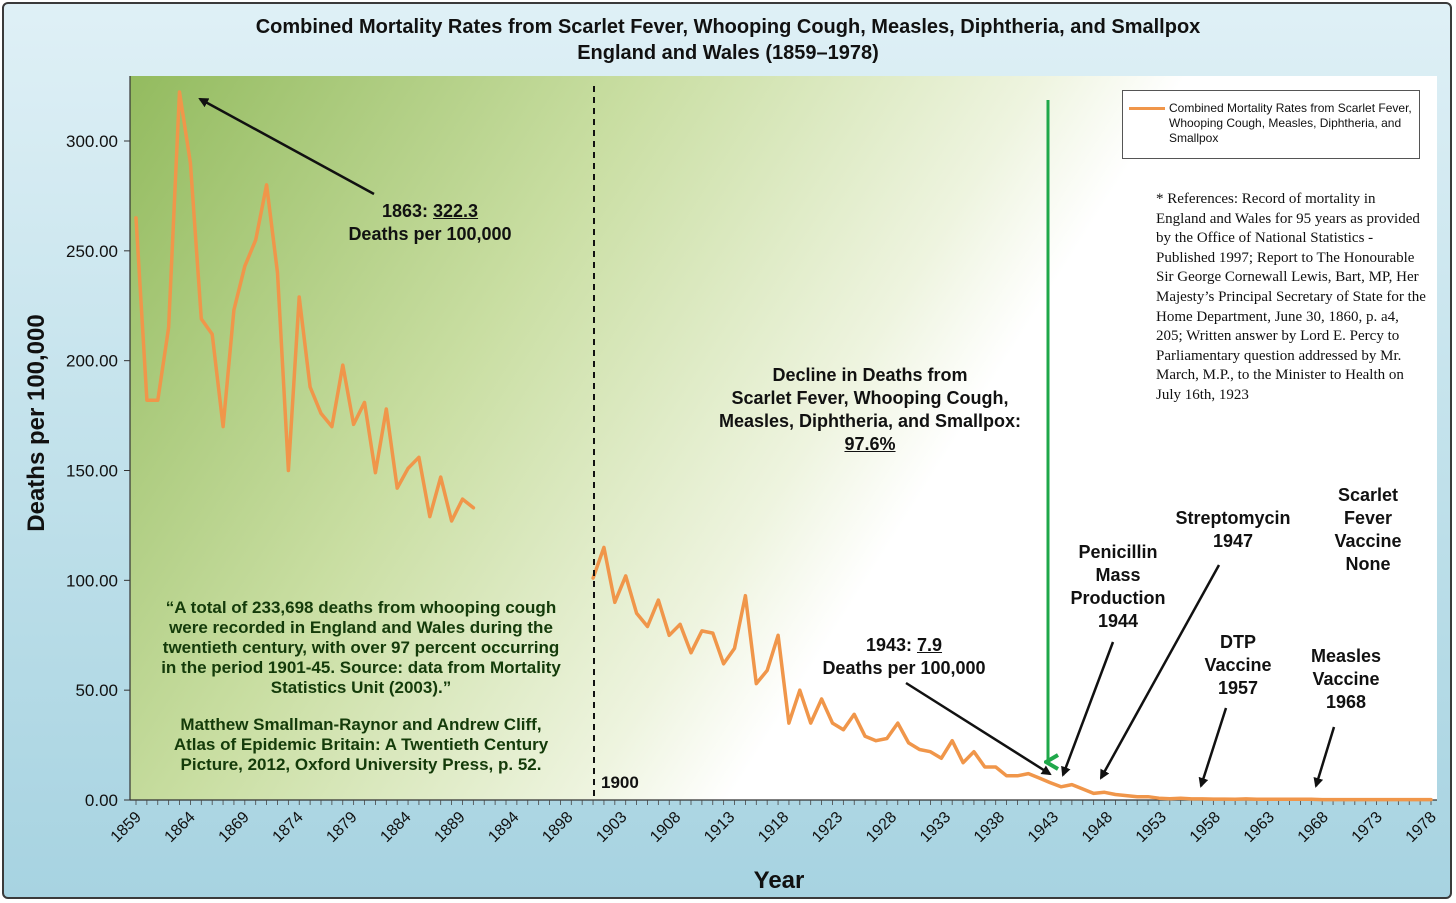  What do you see at coordinates (1259, 827) in the screenshot?
I see `x-tick-label: 1963` at bounding box center [1259, 827].